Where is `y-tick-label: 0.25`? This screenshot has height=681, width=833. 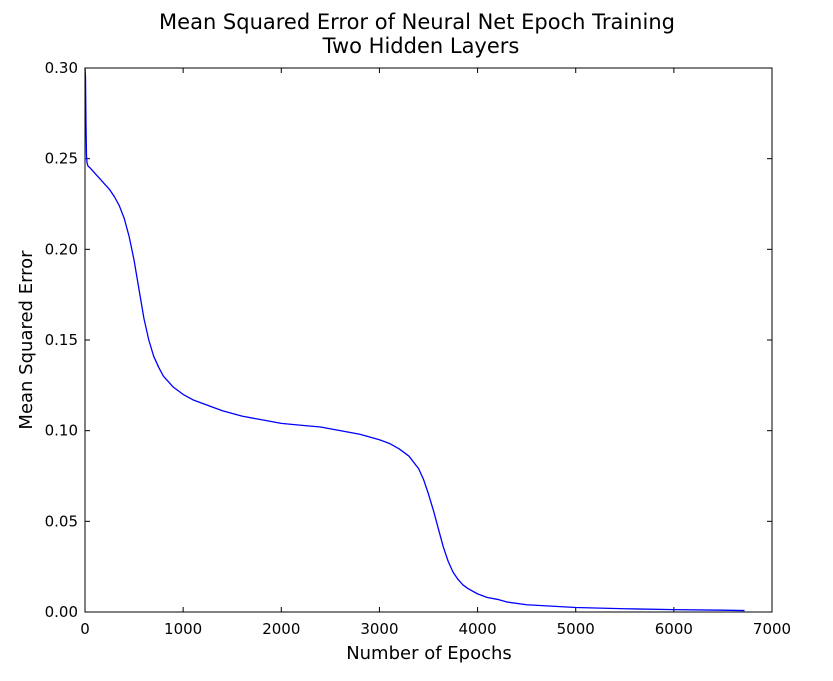
y-tick-label: 0.25 is located at coordinates (61, 159).